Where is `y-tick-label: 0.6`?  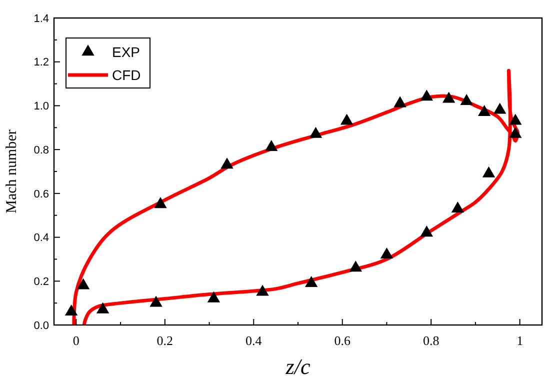 y-tick-label: 0.6 is located at coordinates (41, 194).